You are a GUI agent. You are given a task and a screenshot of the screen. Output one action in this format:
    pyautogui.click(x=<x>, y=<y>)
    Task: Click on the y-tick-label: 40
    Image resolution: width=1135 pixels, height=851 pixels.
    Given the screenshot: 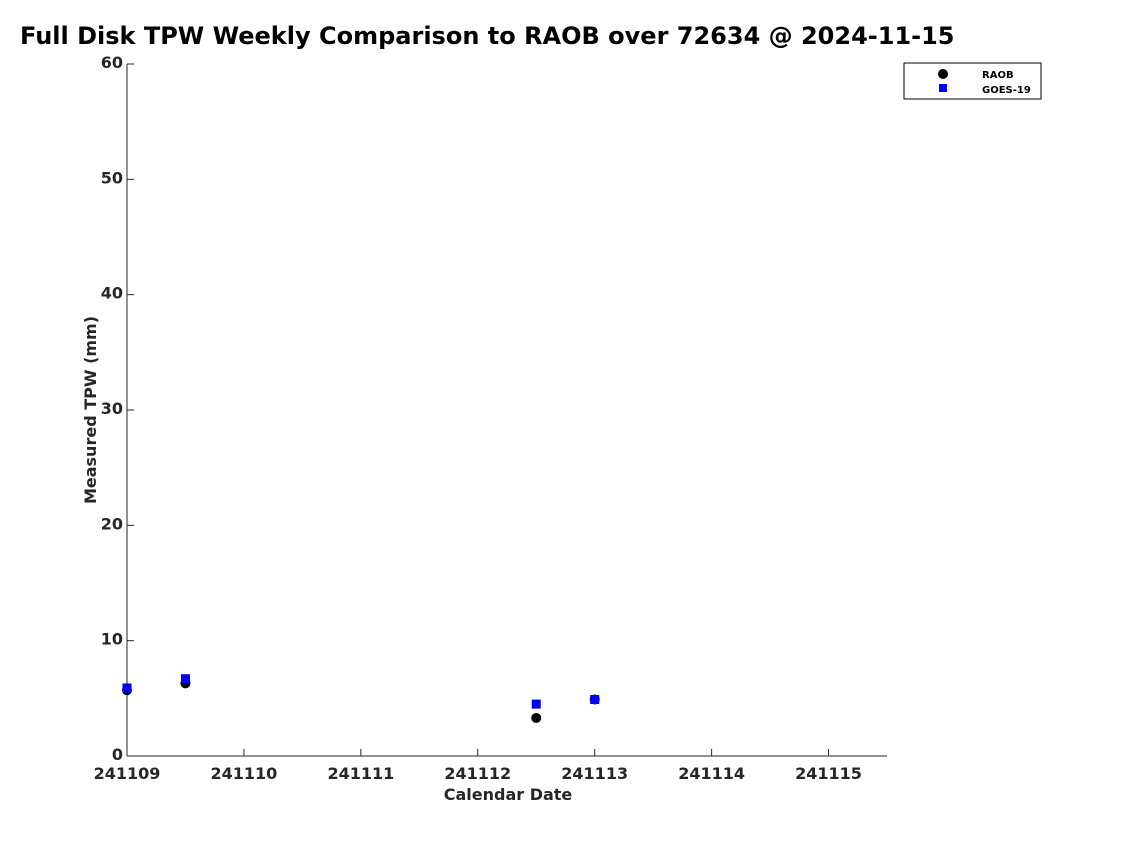 What is the action you would take?
    pyautogui.click(x=112, y=293)
    